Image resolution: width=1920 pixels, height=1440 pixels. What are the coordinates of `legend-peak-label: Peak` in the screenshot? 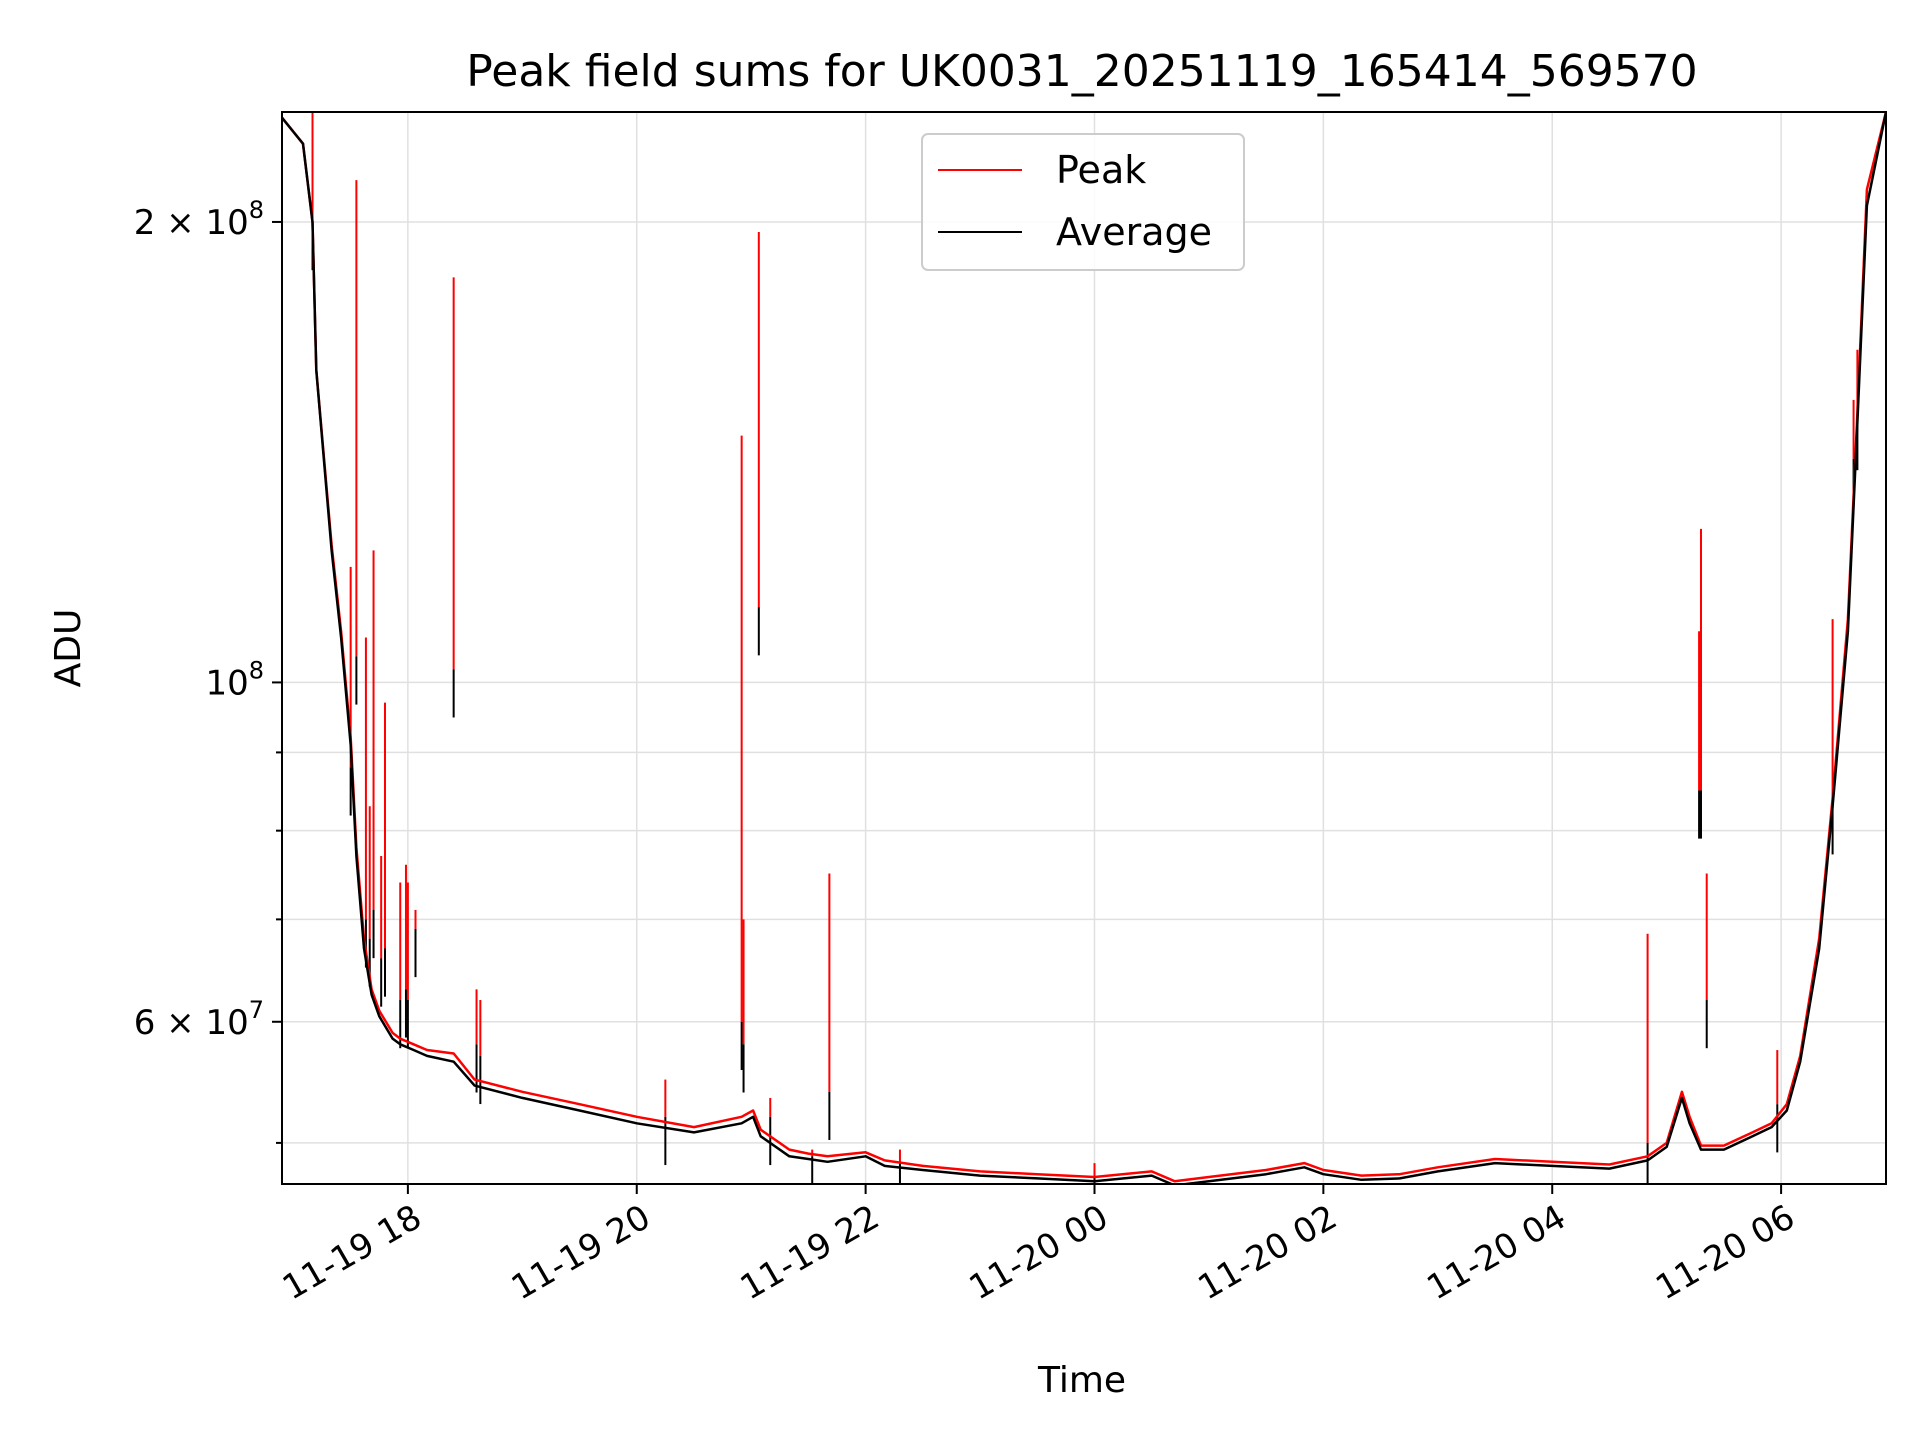 It's located at (1101, 170).